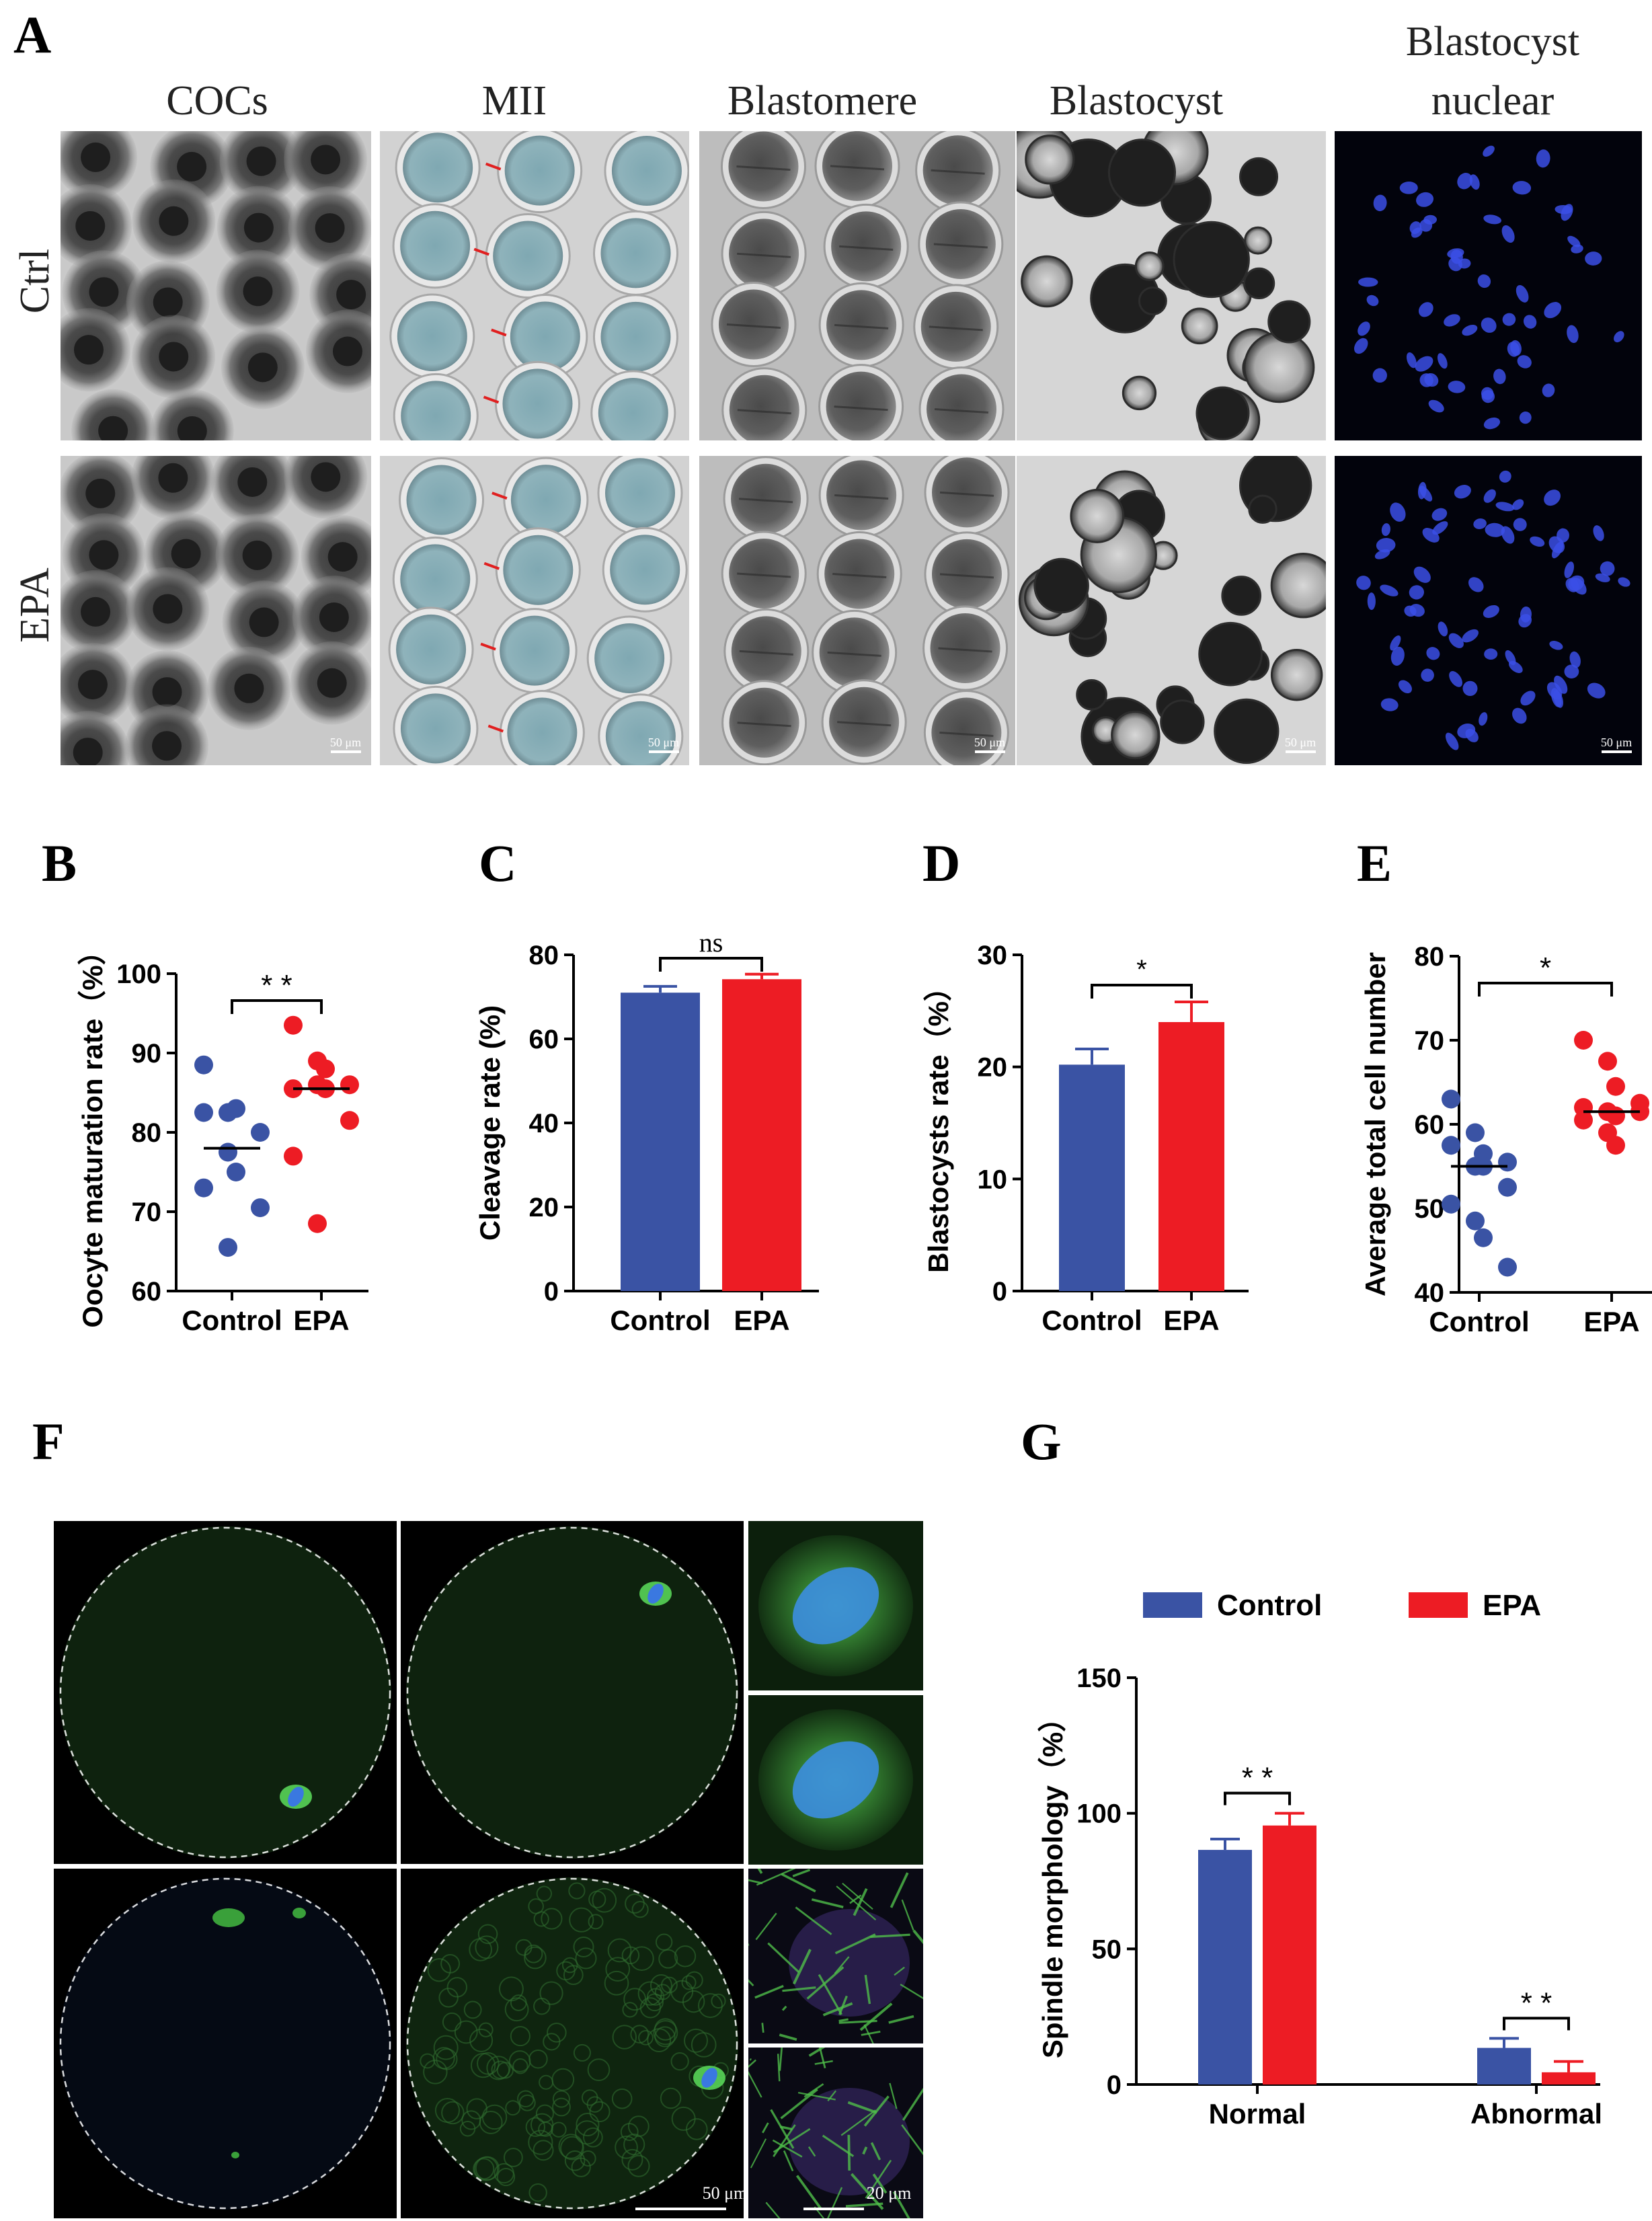  Describe the element at coordinates (534, 285) in the screenshot. I see `micrograph-mii-ctrl` at that location.